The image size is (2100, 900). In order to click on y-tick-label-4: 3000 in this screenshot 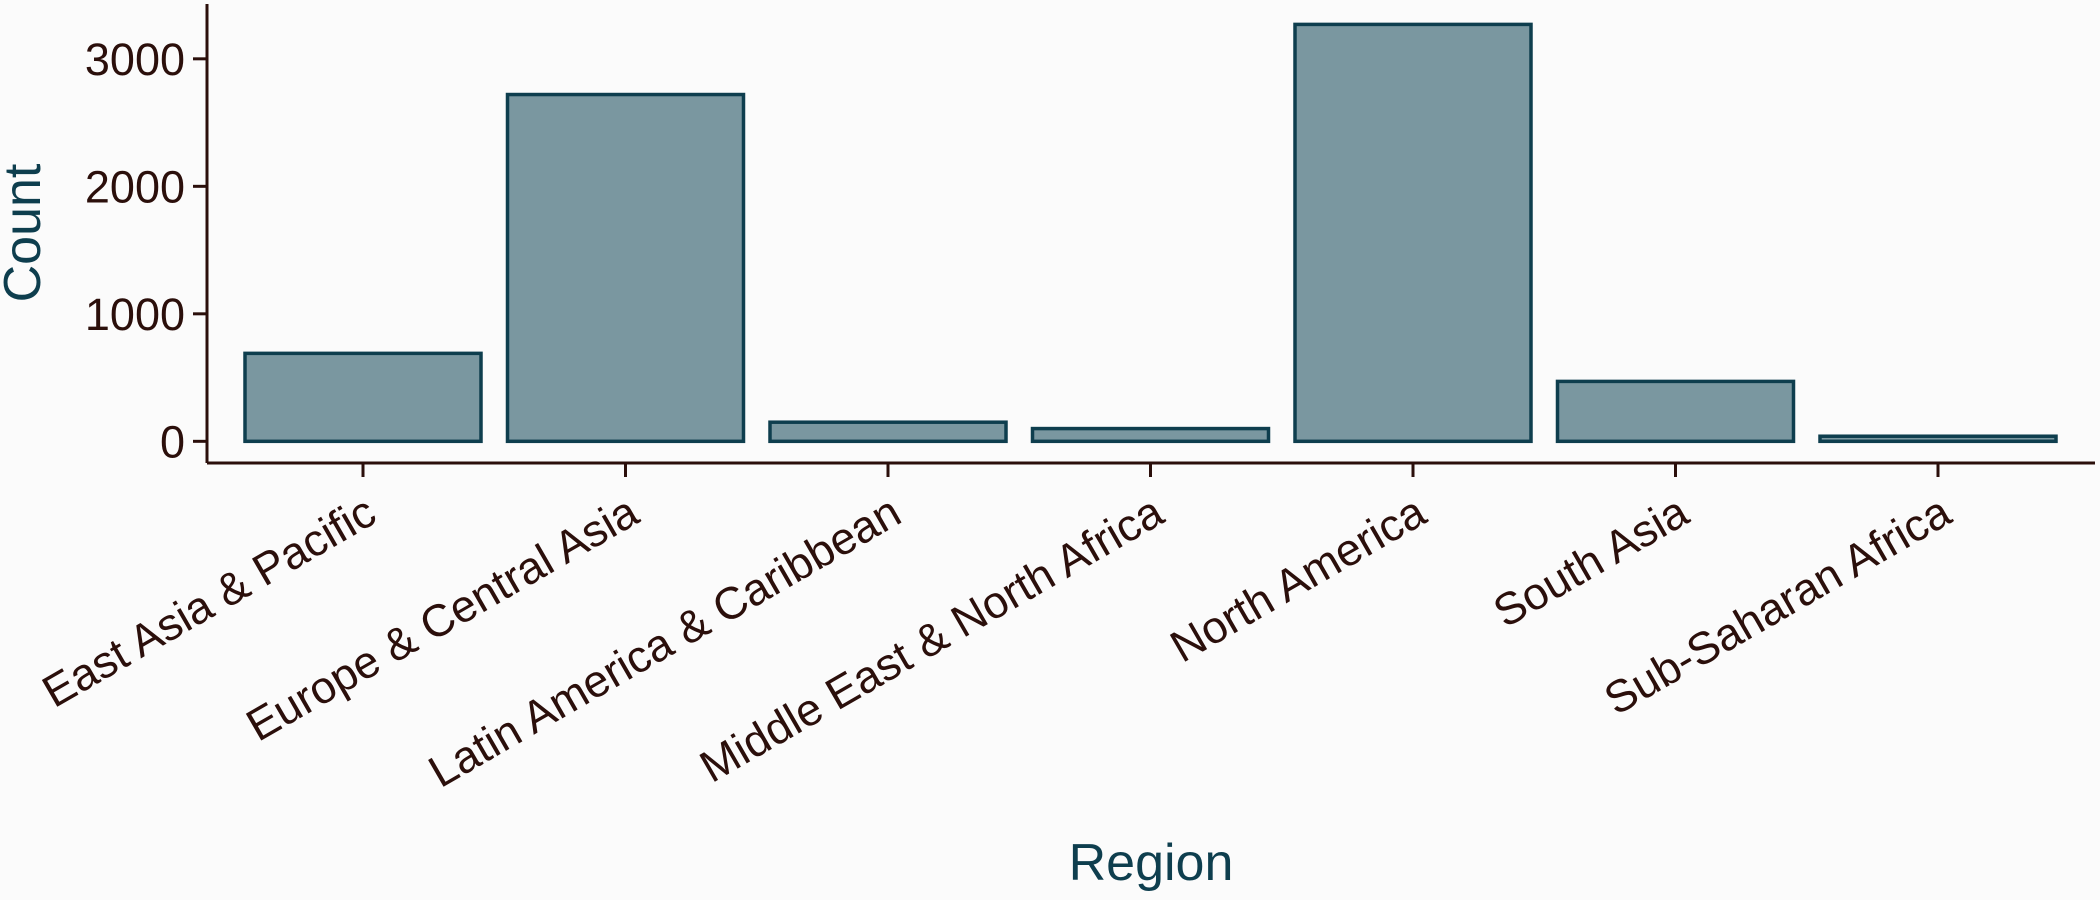, I will do `click(135, 59)`.